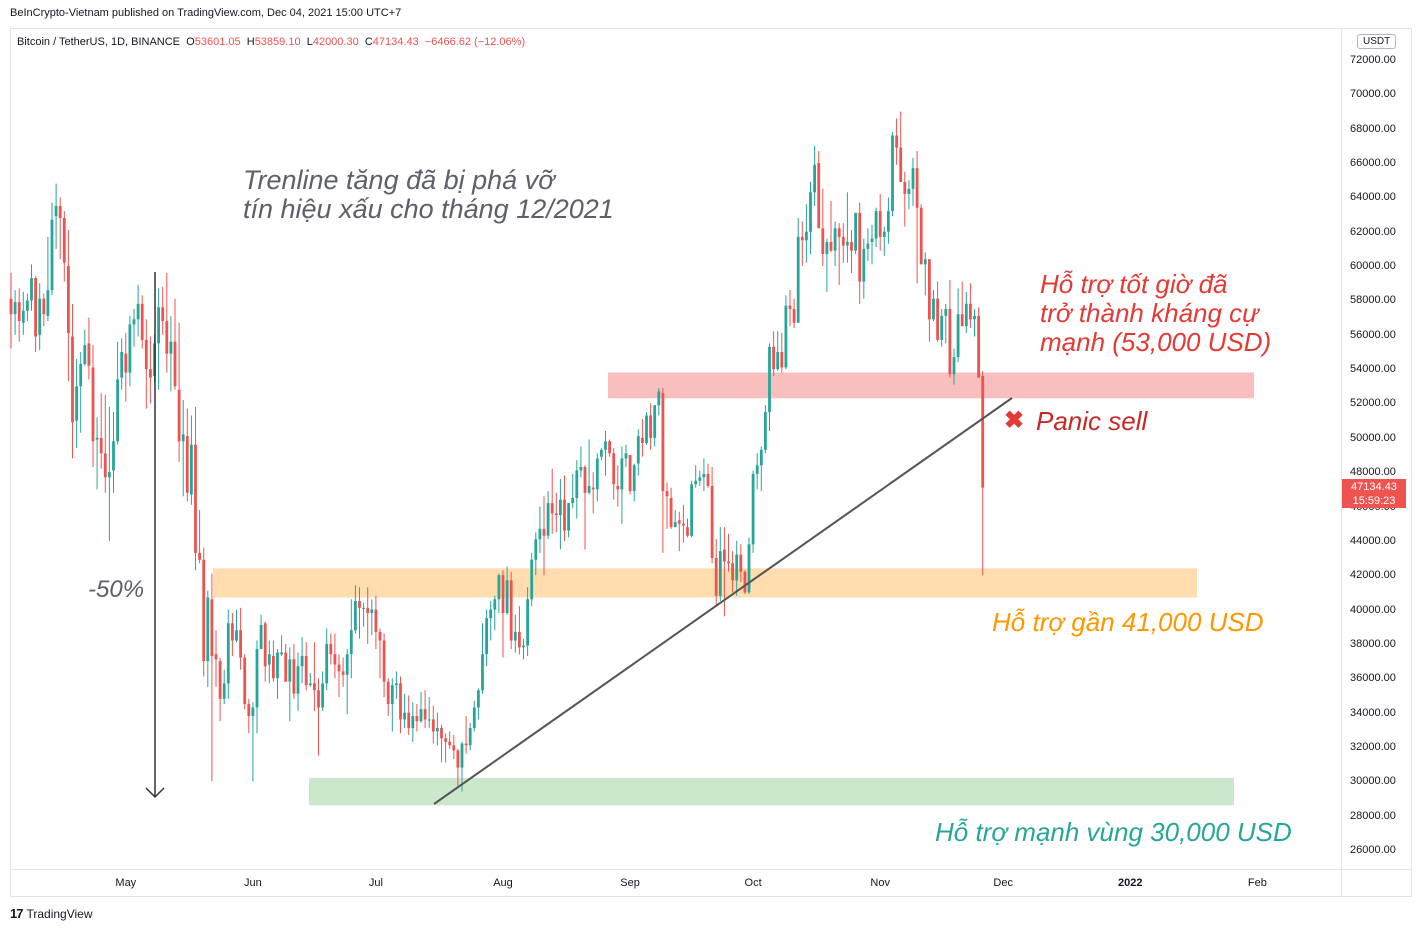 Image resolution: width=1421 pixels, height=932 pixels. Describe the element at coordinates (1156, 342) in the screenshot. I see `resistance-annotation-line-3: mạnh (53,000 USD)` at that location.